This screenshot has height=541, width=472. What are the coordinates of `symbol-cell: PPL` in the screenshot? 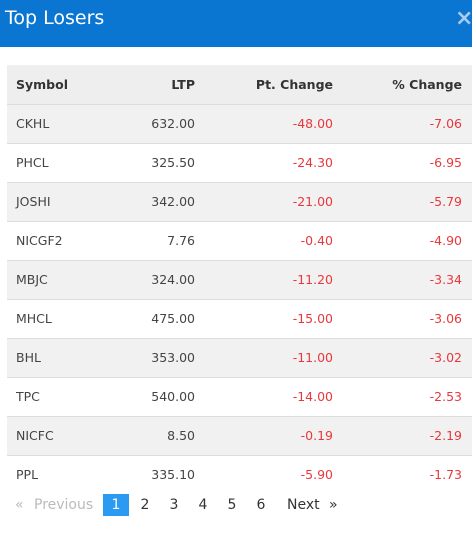 It's located at (67, 474).